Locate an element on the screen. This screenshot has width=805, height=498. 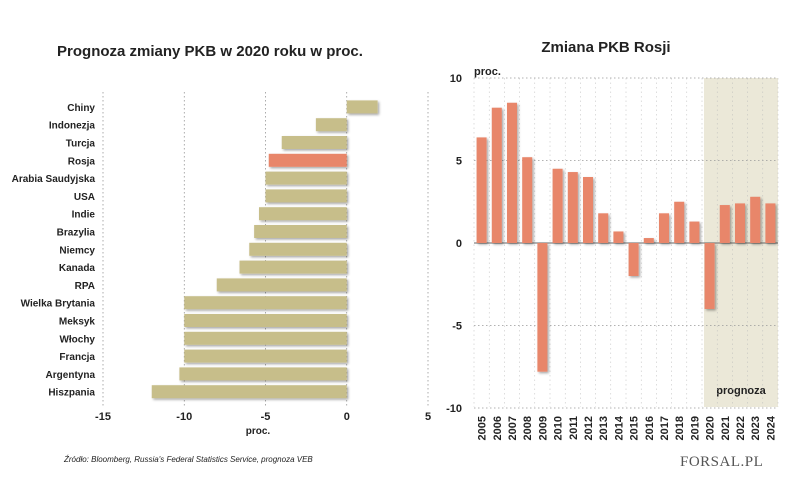
left-x-tick-label: 0 is located at coordinates (347, 417).